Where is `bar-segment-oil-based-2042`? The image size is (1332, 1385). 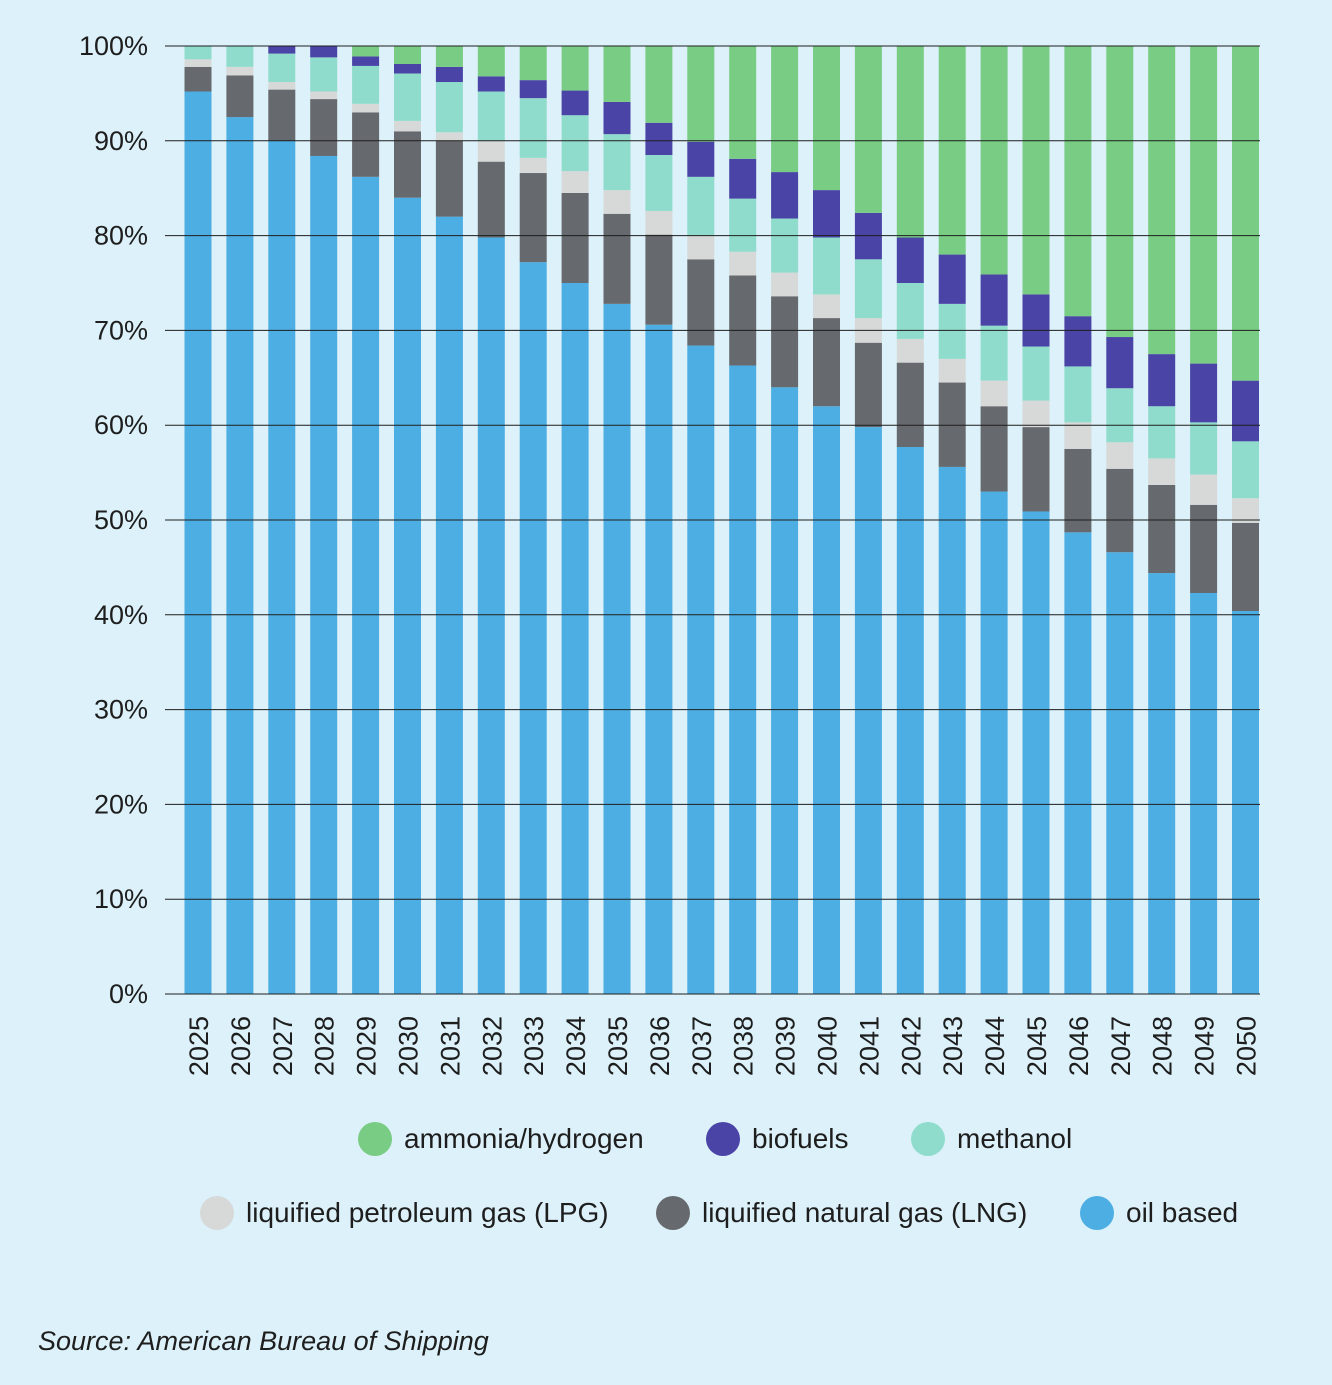 bar-segment-oil-based-2042 is located at coordinates (910, 720).